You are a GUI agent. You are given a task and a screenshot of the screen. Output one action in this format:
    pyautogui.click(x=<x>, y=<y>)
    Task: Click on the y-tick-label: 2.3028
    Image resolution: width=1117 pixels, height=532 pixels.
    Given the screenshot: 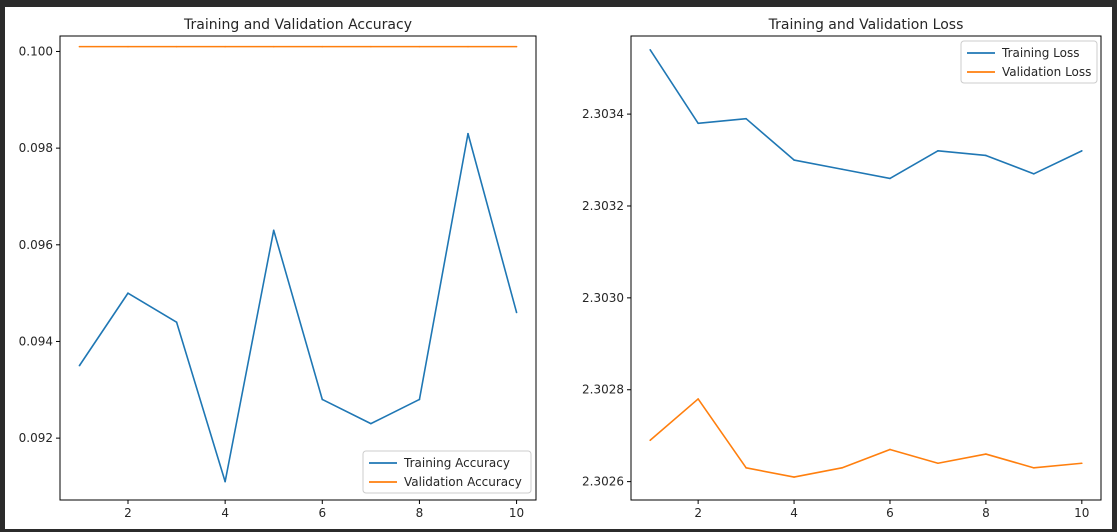 What is the action you would take?
    pyautogui.click(x=603, y=390)
    